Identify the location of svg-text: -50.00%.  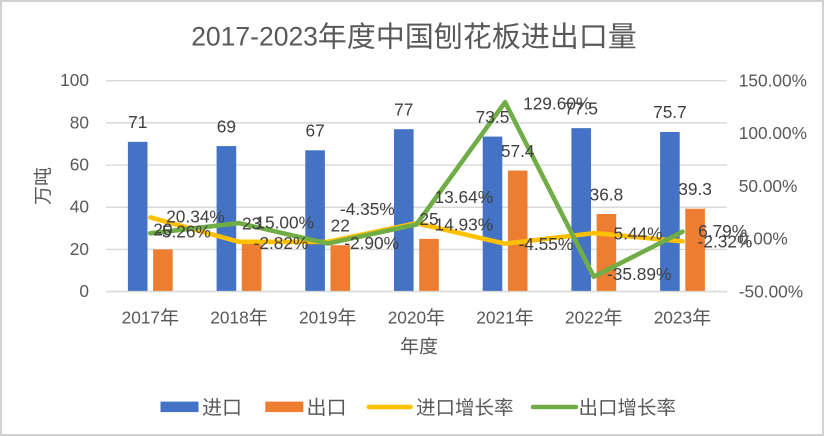
(771, 291).